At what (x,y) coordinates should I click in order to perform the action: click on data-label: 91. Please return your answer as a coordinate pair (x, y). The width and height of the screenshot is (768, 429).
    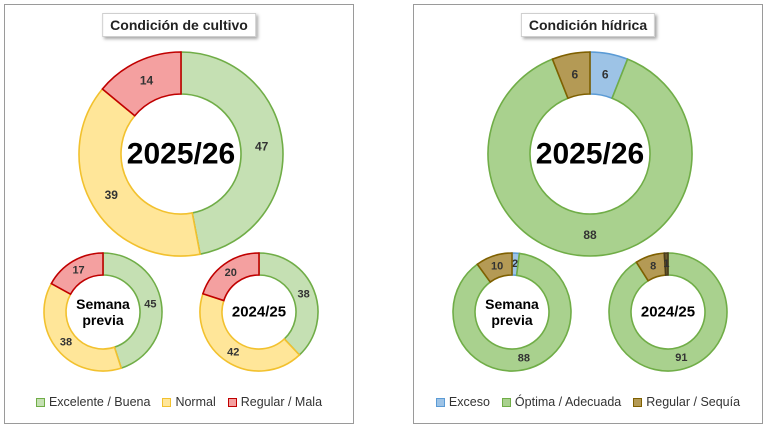
    Looking at the image, I should click on (681, 358).